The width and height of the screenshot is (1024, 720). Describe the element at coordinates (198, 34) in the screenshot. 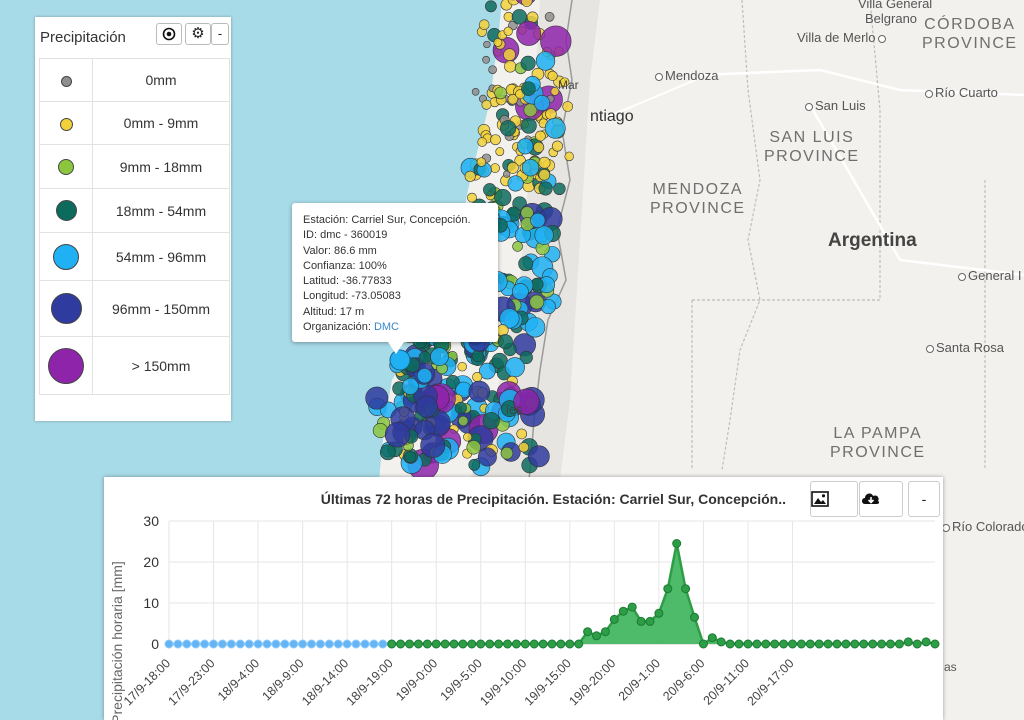

I see `legend-settings-button: ⚙` at that location.